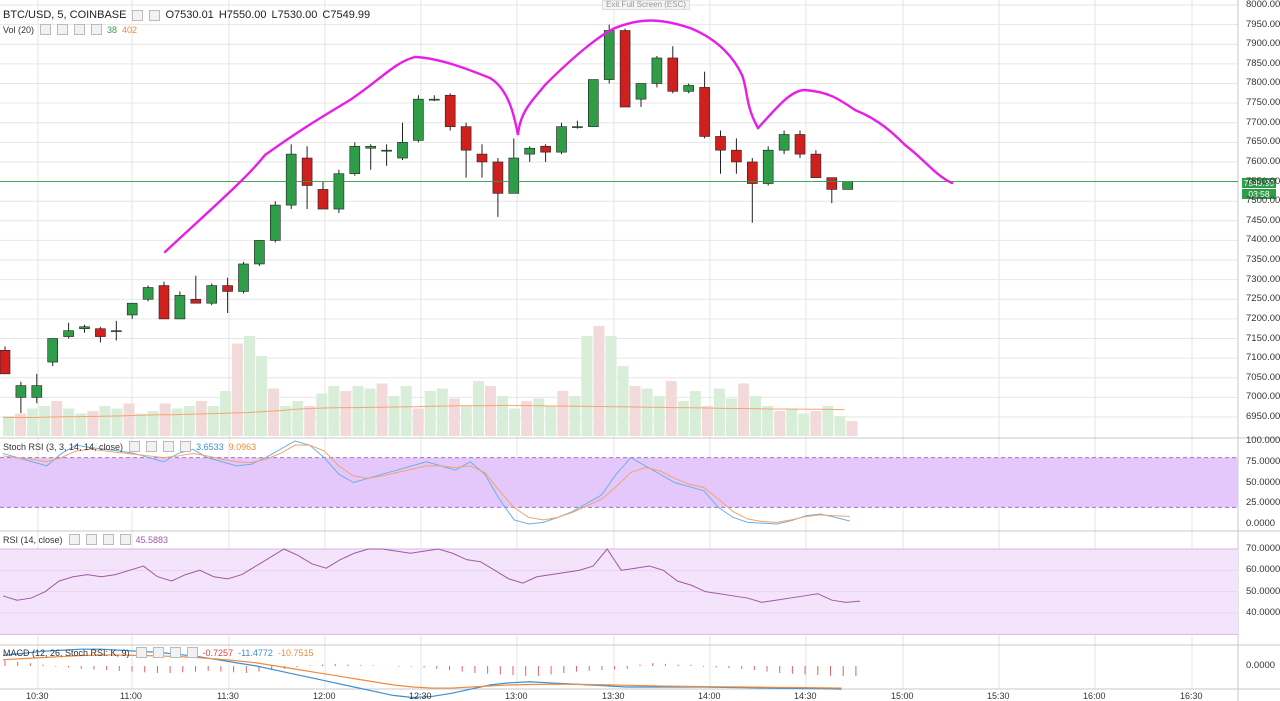 The image size is (1280, 701). I want to click on stoch-band, so click(619, 482).